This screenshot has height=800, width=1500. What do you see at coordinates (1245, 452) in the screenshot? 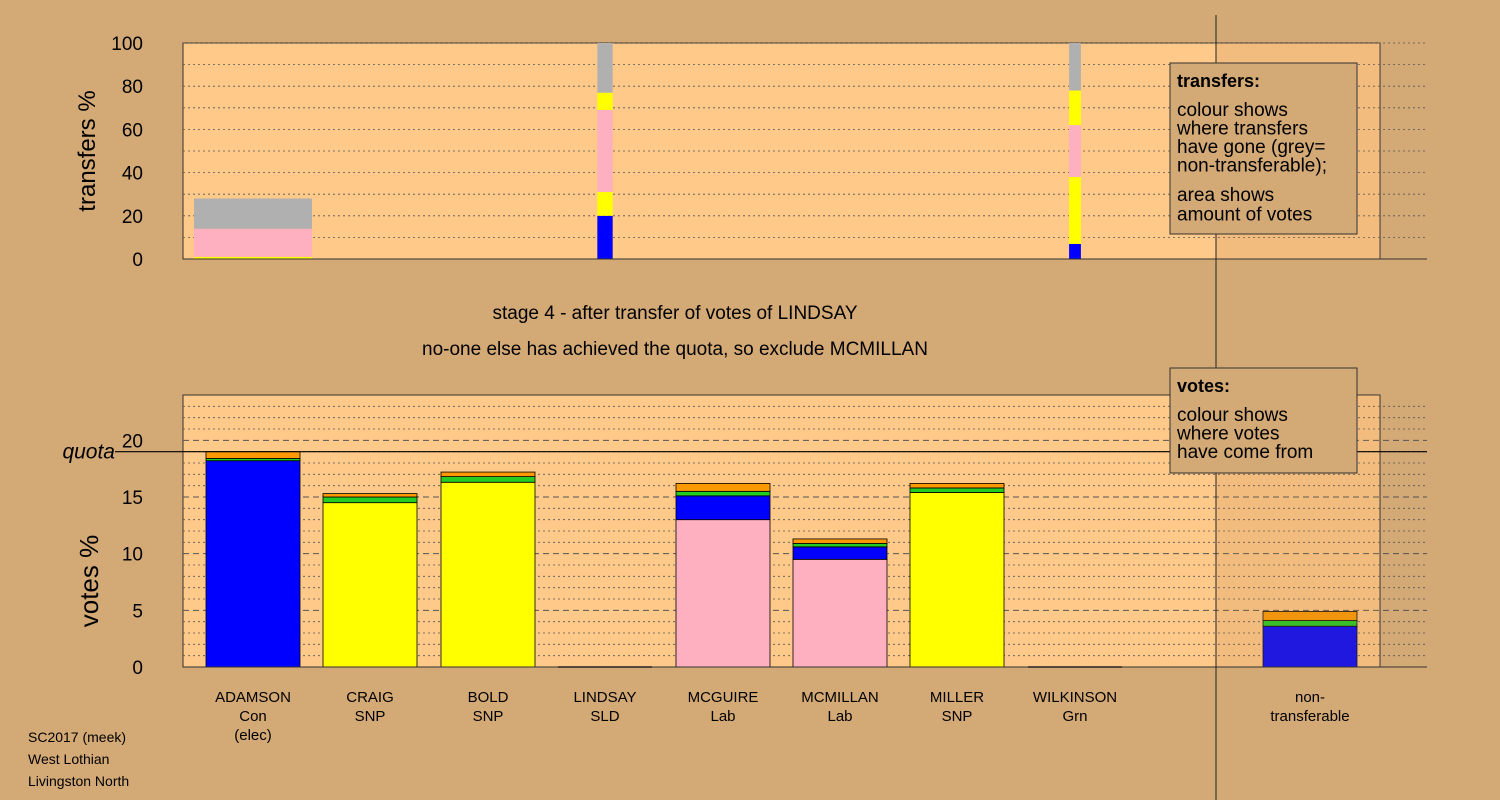
I see `votes-legend-line: have come from` at bounding box center [1245, 452].